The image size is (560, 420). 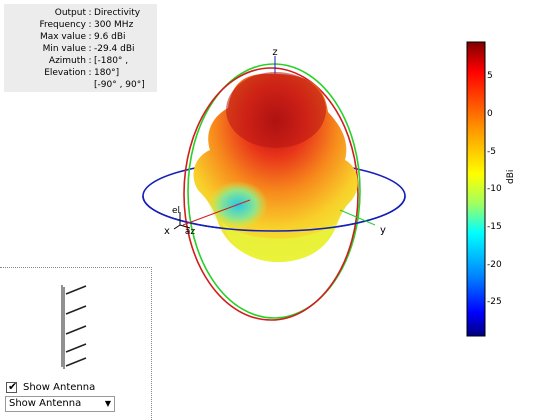 What do you see at coordinates (491, 152) in the screenshot?
I see `colorbar-tick: -5` at bounding box center [491, 152].